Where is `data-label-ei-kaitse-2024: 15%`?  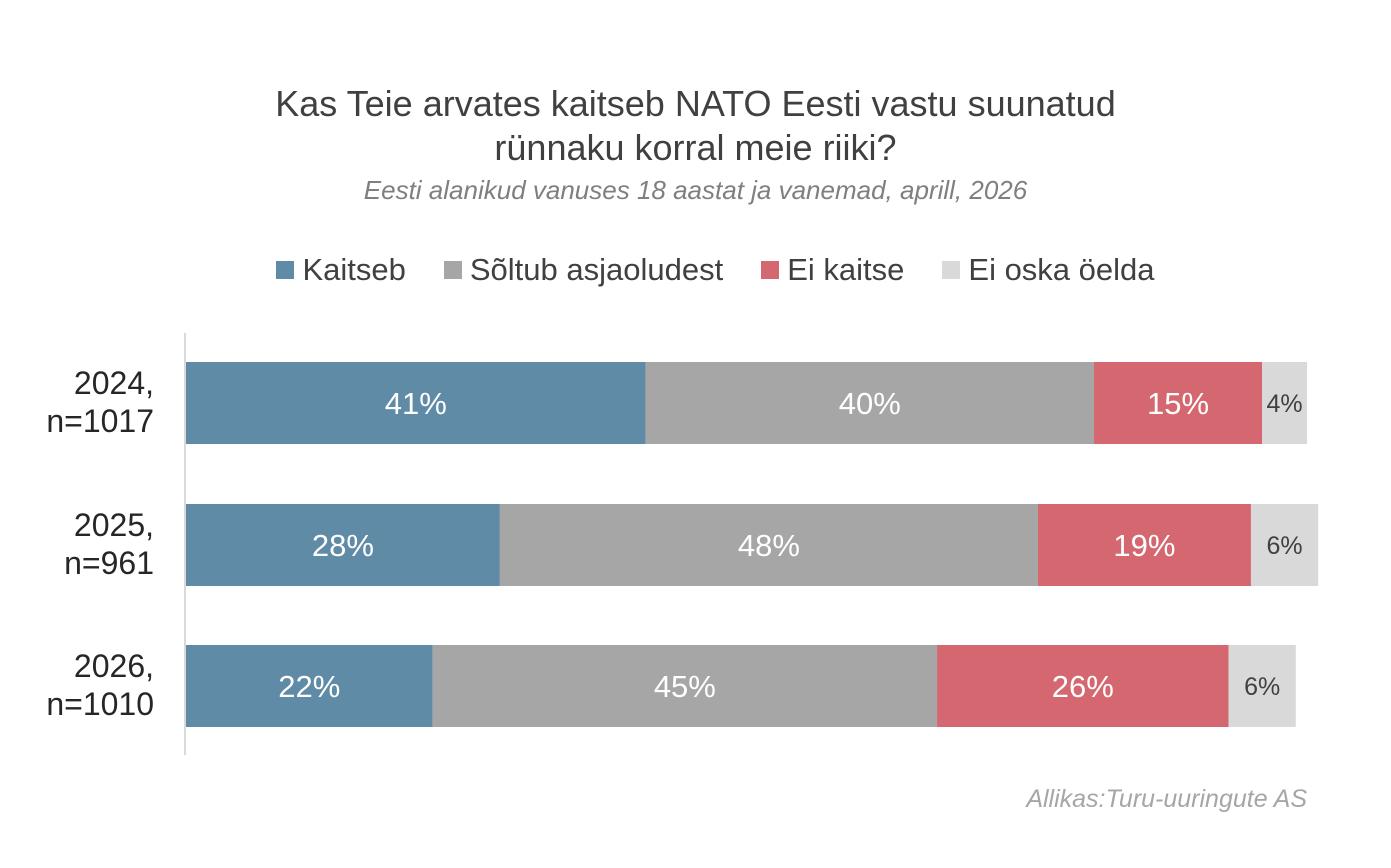
data-label-ei-kaitse-2024: 15% is located at coordinates (1178, 403).